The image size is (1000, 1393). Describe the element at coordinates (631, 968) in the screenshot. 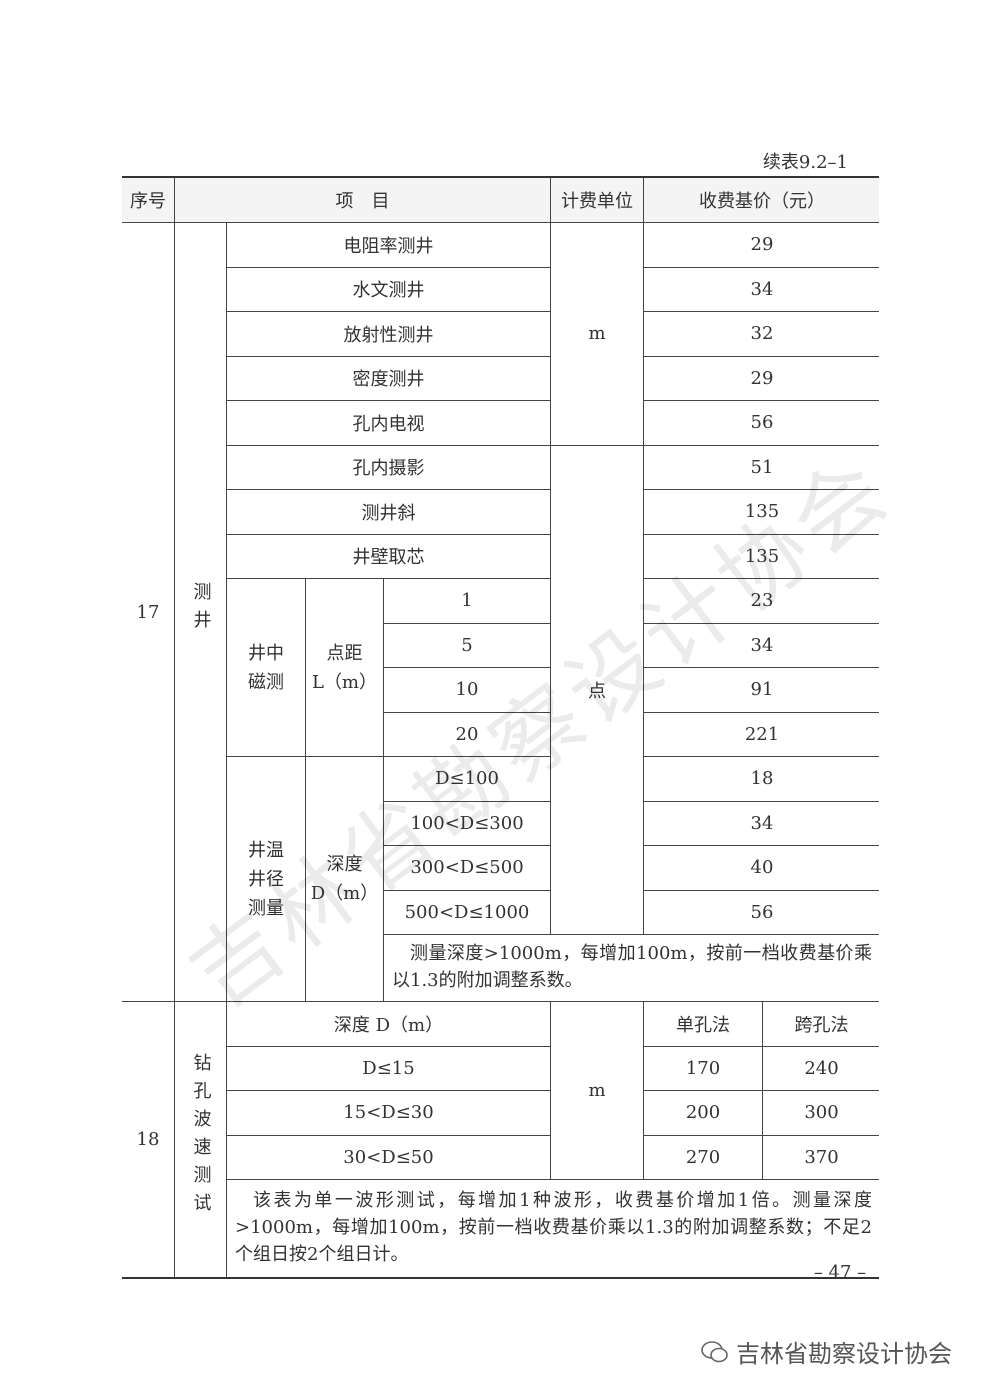

I see `note: 测量深度>1000m，每增加100m，按前一档收费基价乘以1.3的附加调整系数。` at that location.